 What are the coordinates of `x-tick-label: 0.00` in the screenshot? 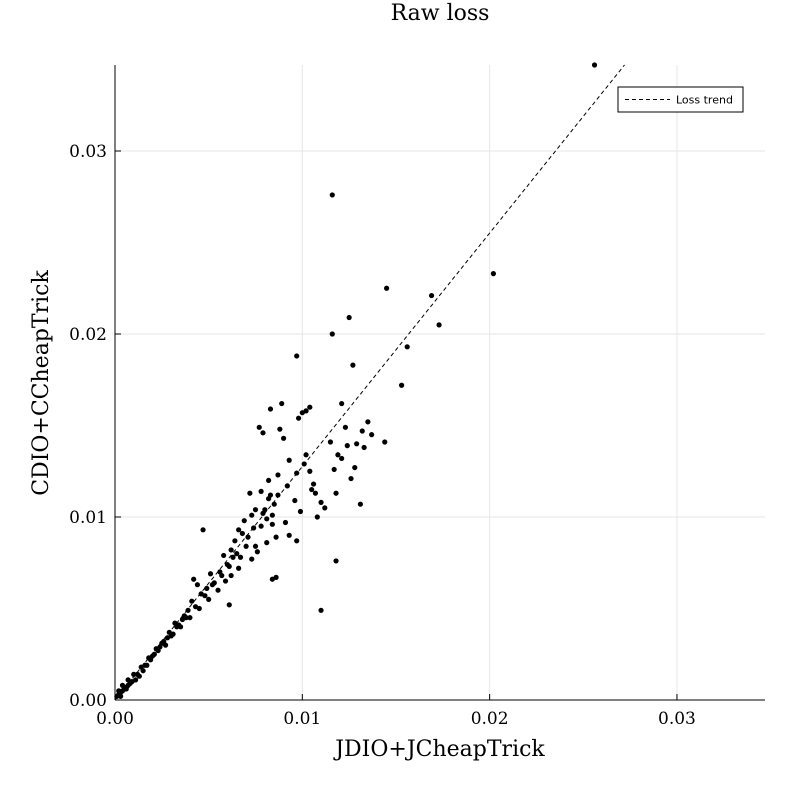 It's located at (115, 719).